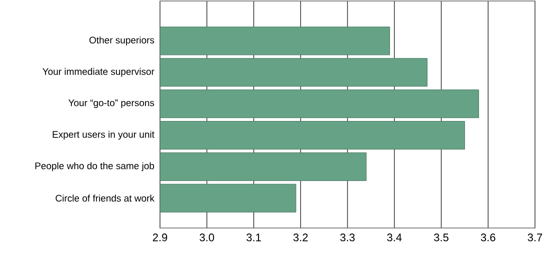  Describe the element at coordinates (488, 238) in the screenshot. I see `x-tick-label: 3.6` at that location.